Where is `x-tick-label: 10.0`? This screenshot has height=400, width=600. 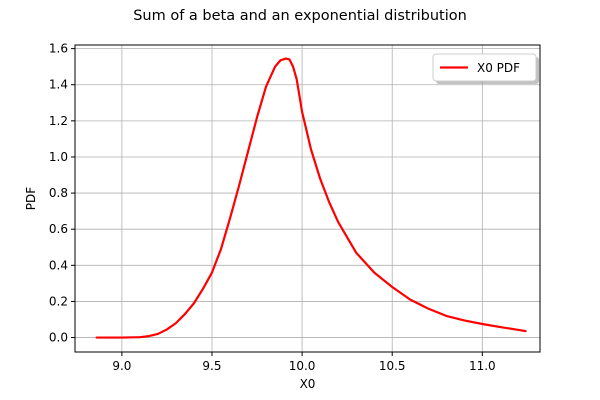 x-tick-label: 10.0 is located at coordinates (302, 366).